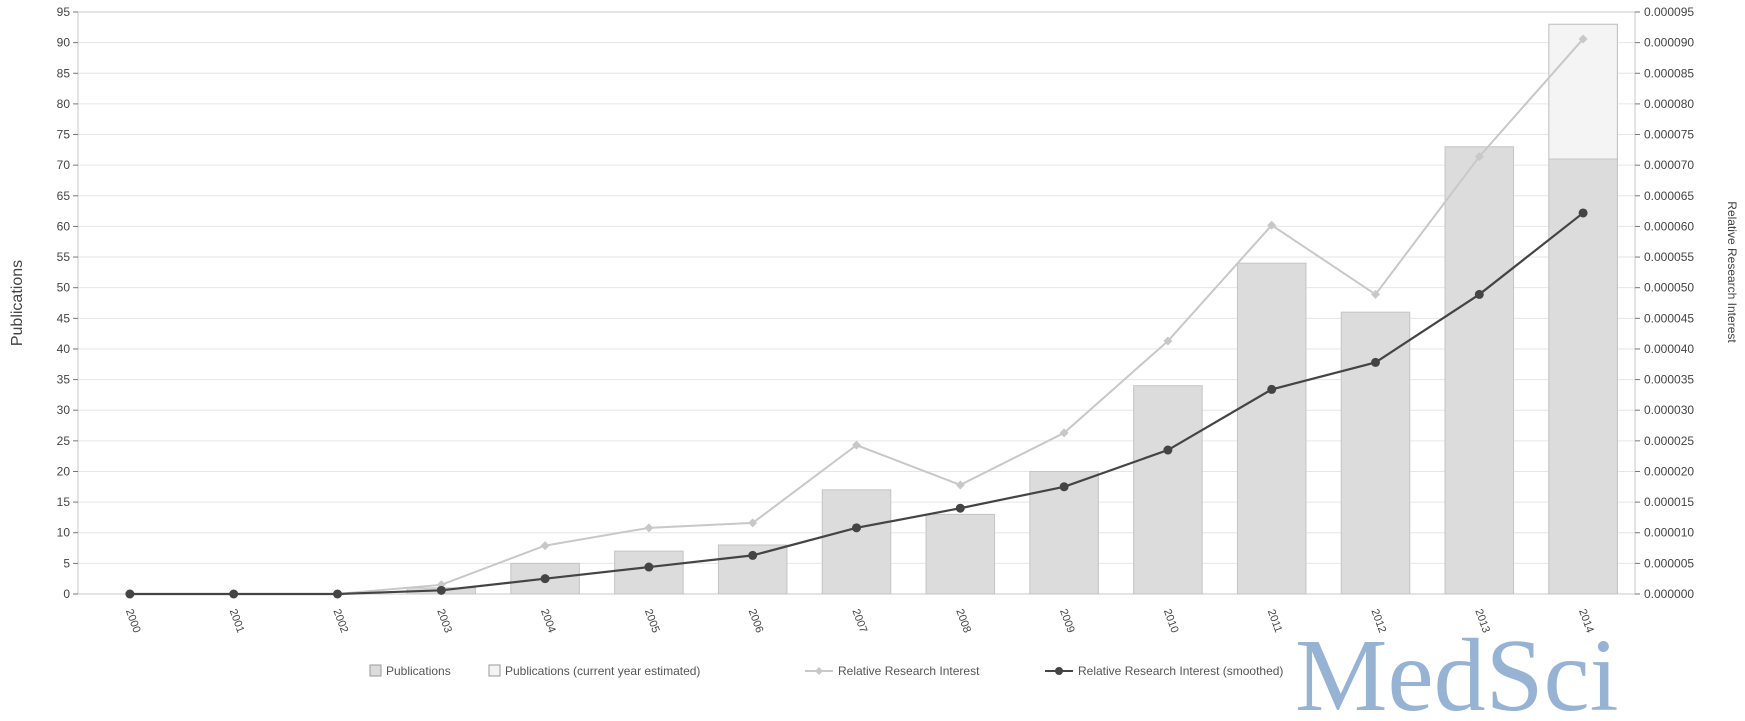  I want to click on y2-tick-label: 0.000000, so click(1669, 594).